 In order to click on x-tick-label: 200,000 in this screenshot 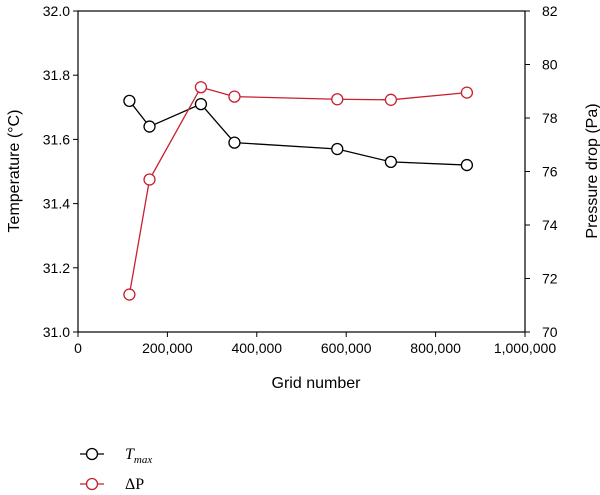, I will do `click(167, 348)`.